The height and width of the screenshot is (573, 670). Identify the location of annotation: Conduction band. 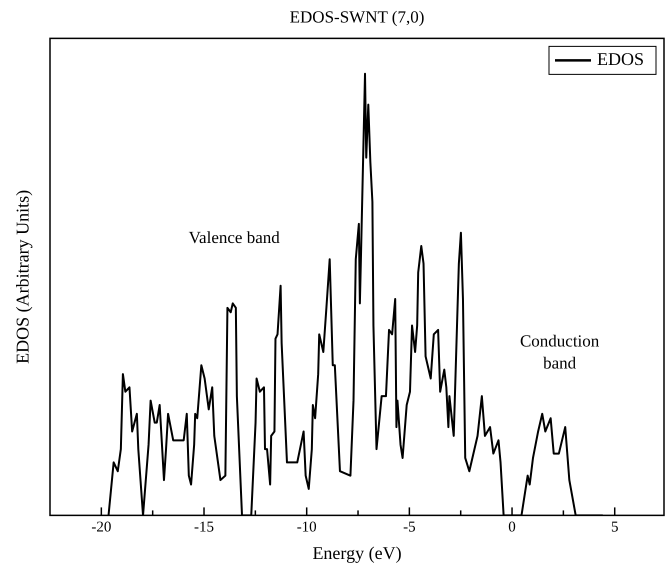
(560, 352).